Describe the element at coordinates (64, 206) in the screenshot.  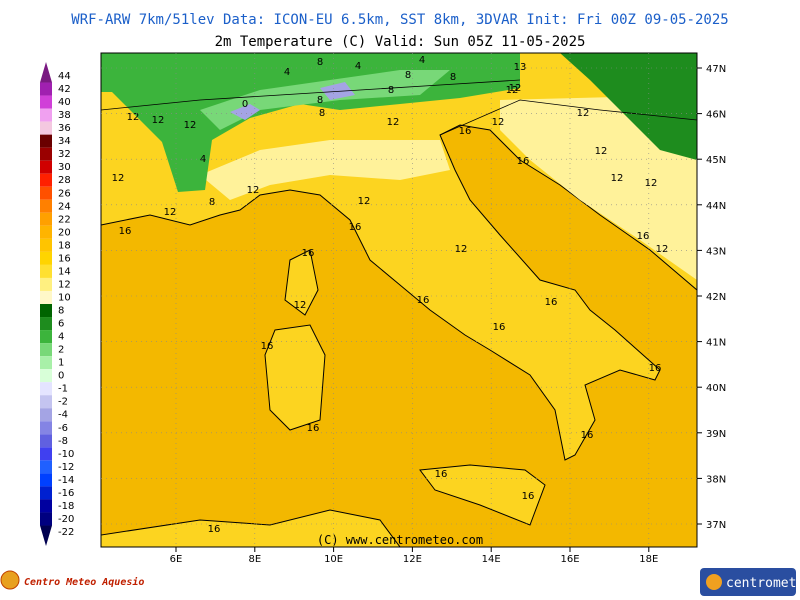
I see `colorbar-label: 24` at that location.